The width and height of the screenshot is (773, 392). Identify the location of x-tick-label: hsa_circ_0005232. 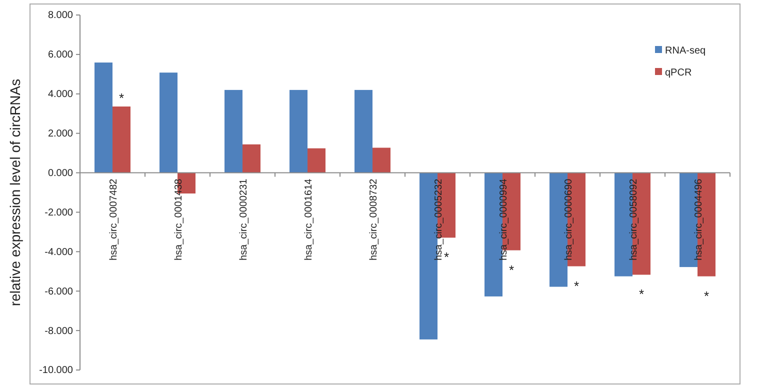
(439, 219).